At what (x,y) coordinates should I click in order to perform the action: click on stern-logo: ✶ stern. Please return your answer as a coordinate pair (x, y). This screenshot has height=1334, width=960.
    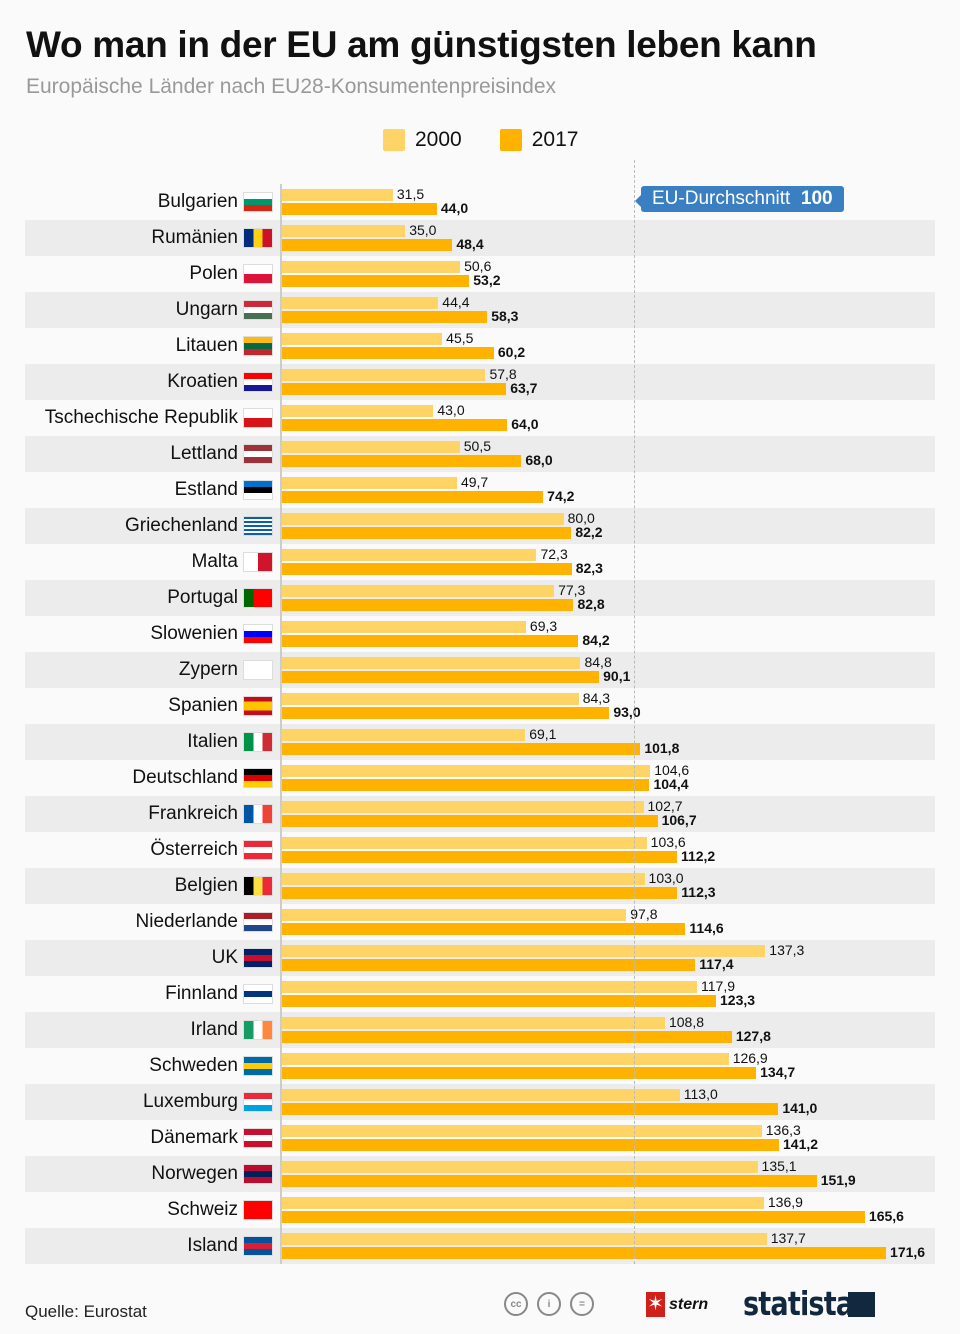
    Looking at the image, I should click on (677, 1304).